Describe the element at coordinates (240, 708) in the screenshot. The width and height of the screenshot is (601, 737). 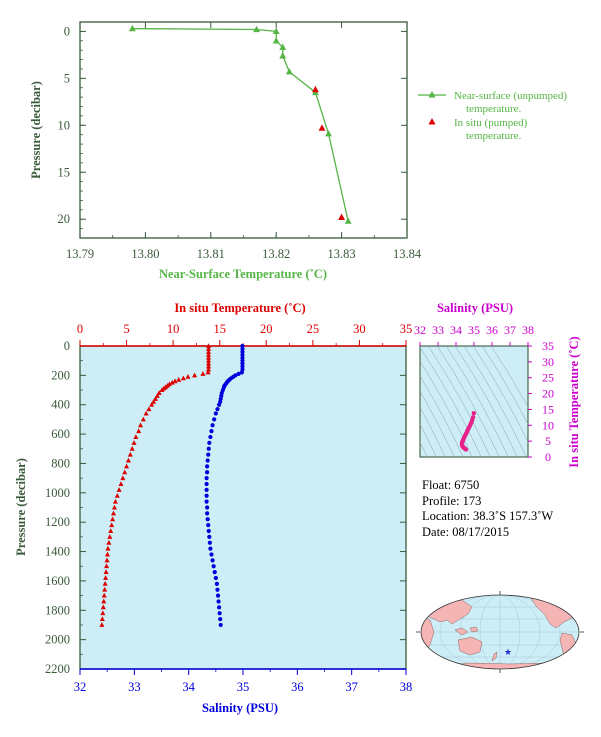
I see `profile-salinity-axis-label: Salinity (PSU)` at that location.